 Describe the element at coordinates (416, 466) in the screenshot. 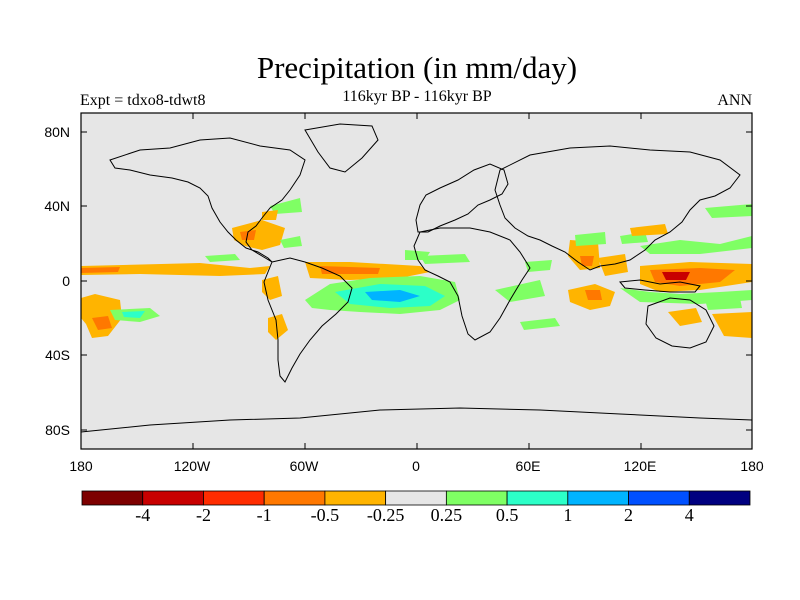

I see `lon-tick-0: 0` at that location.